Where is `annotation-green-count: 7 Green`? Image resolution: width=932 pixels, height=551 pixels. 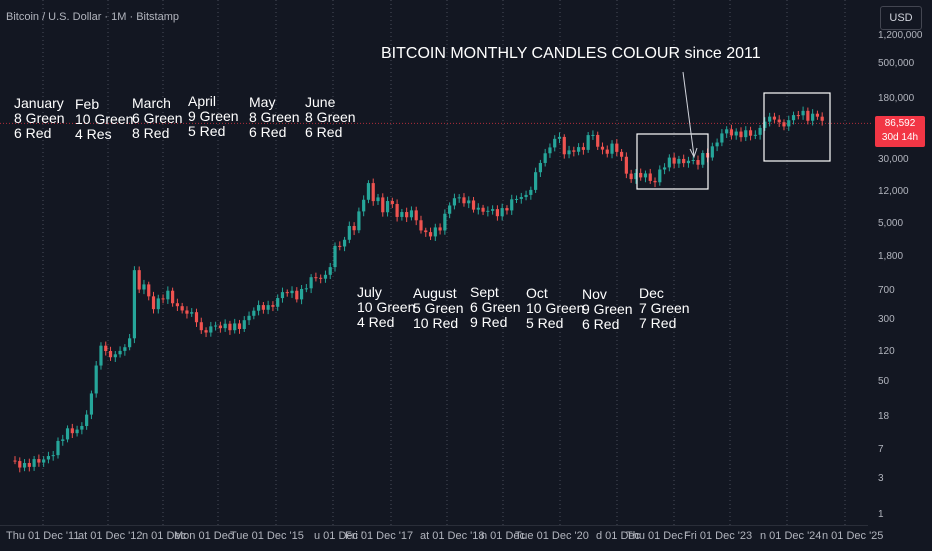 annotation-green-count: 7 Green is located at coordinates (664, 308).